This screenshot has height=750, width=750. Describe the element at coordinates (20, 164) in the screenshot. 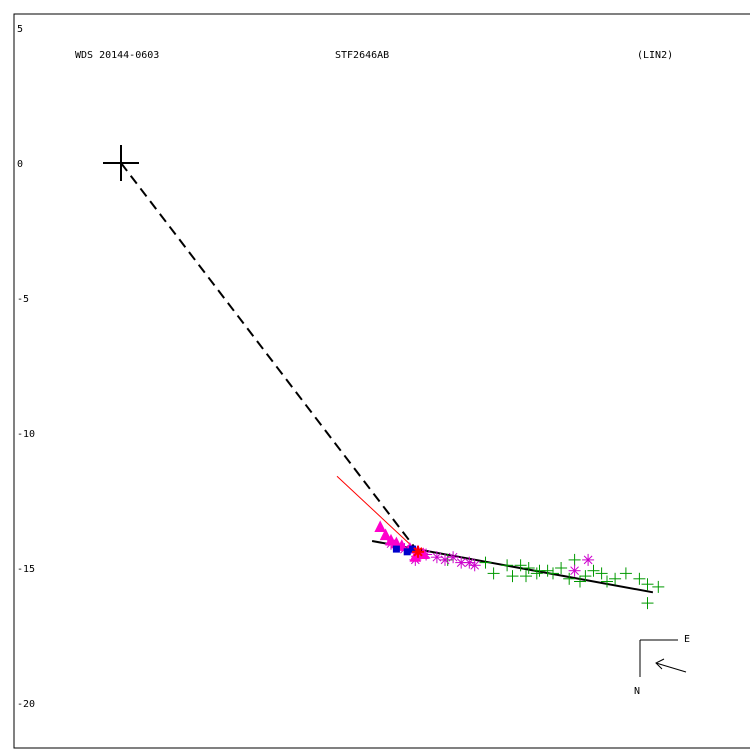

I see `y-tick-label: 0` at that location.